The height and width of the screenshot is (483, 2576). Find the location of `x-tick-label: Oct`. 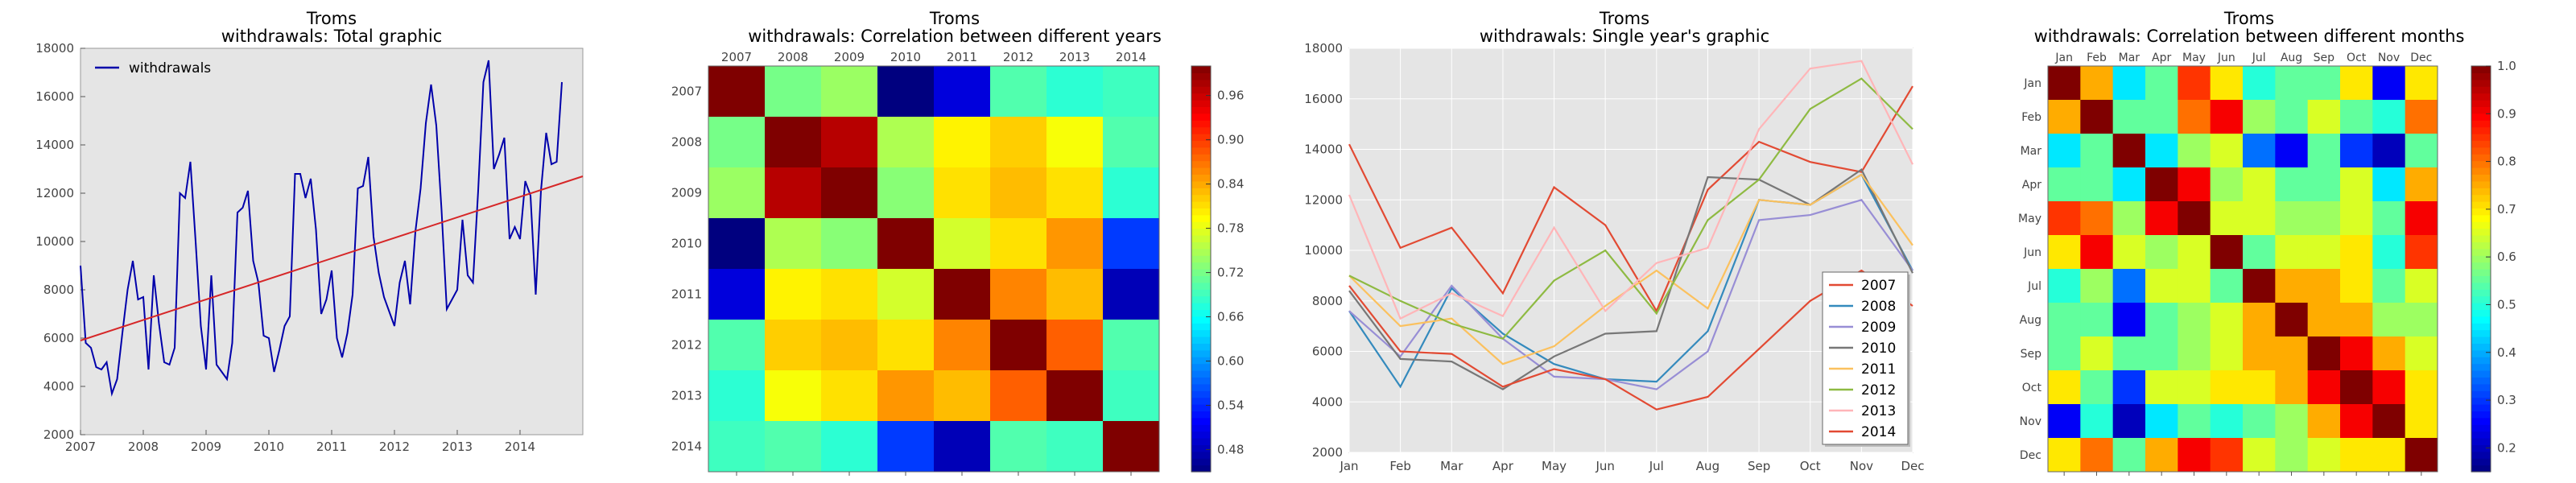

x-tick-label: Oct is located at coordinates (1810, 466).